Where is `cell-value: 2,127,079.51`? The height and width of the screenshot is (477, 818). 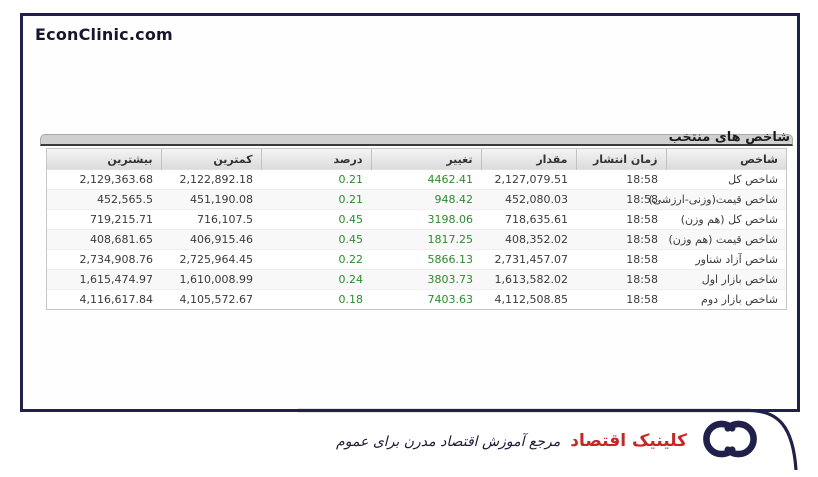
cell-value: 2,127,079.51 is located at coordinates (531, 179).